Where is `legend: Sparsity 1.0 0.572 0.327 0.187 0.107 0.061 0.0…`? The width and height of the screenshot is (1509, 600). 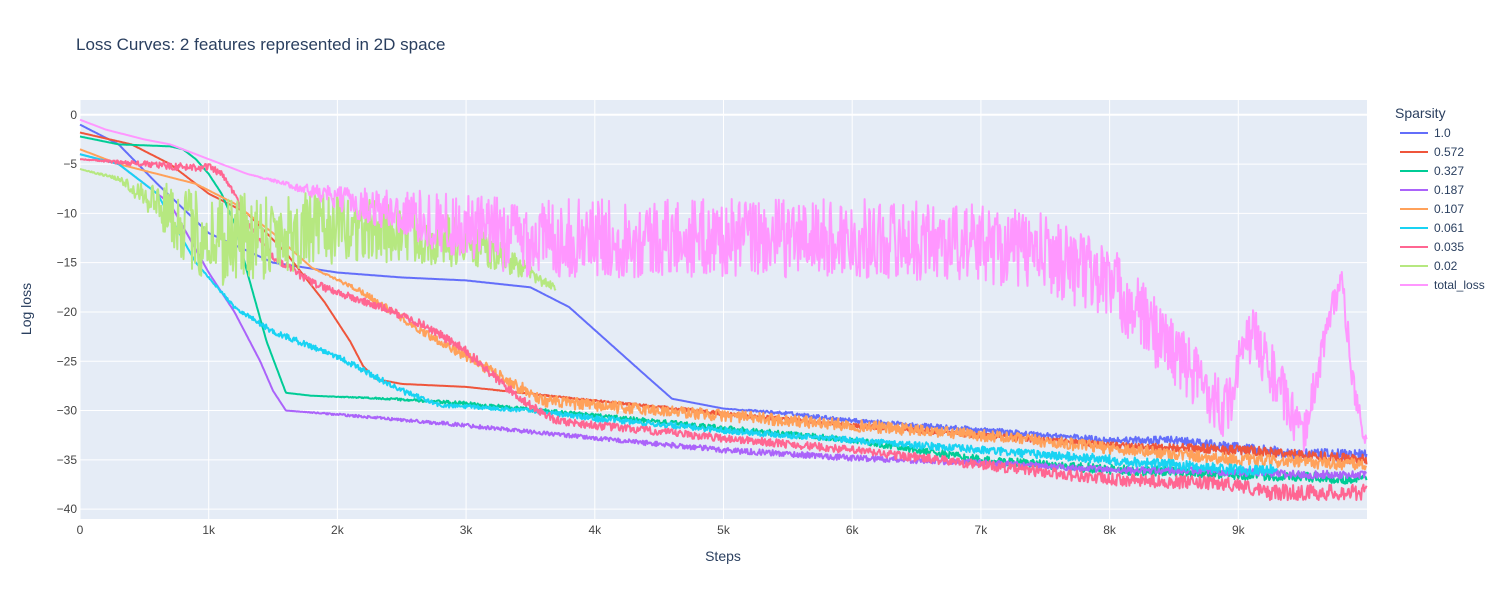
legend: Sparsity 1.0 0.572 0.327 0.187 0.107 0.061 0.0… is located at coordinates (1440, 198).